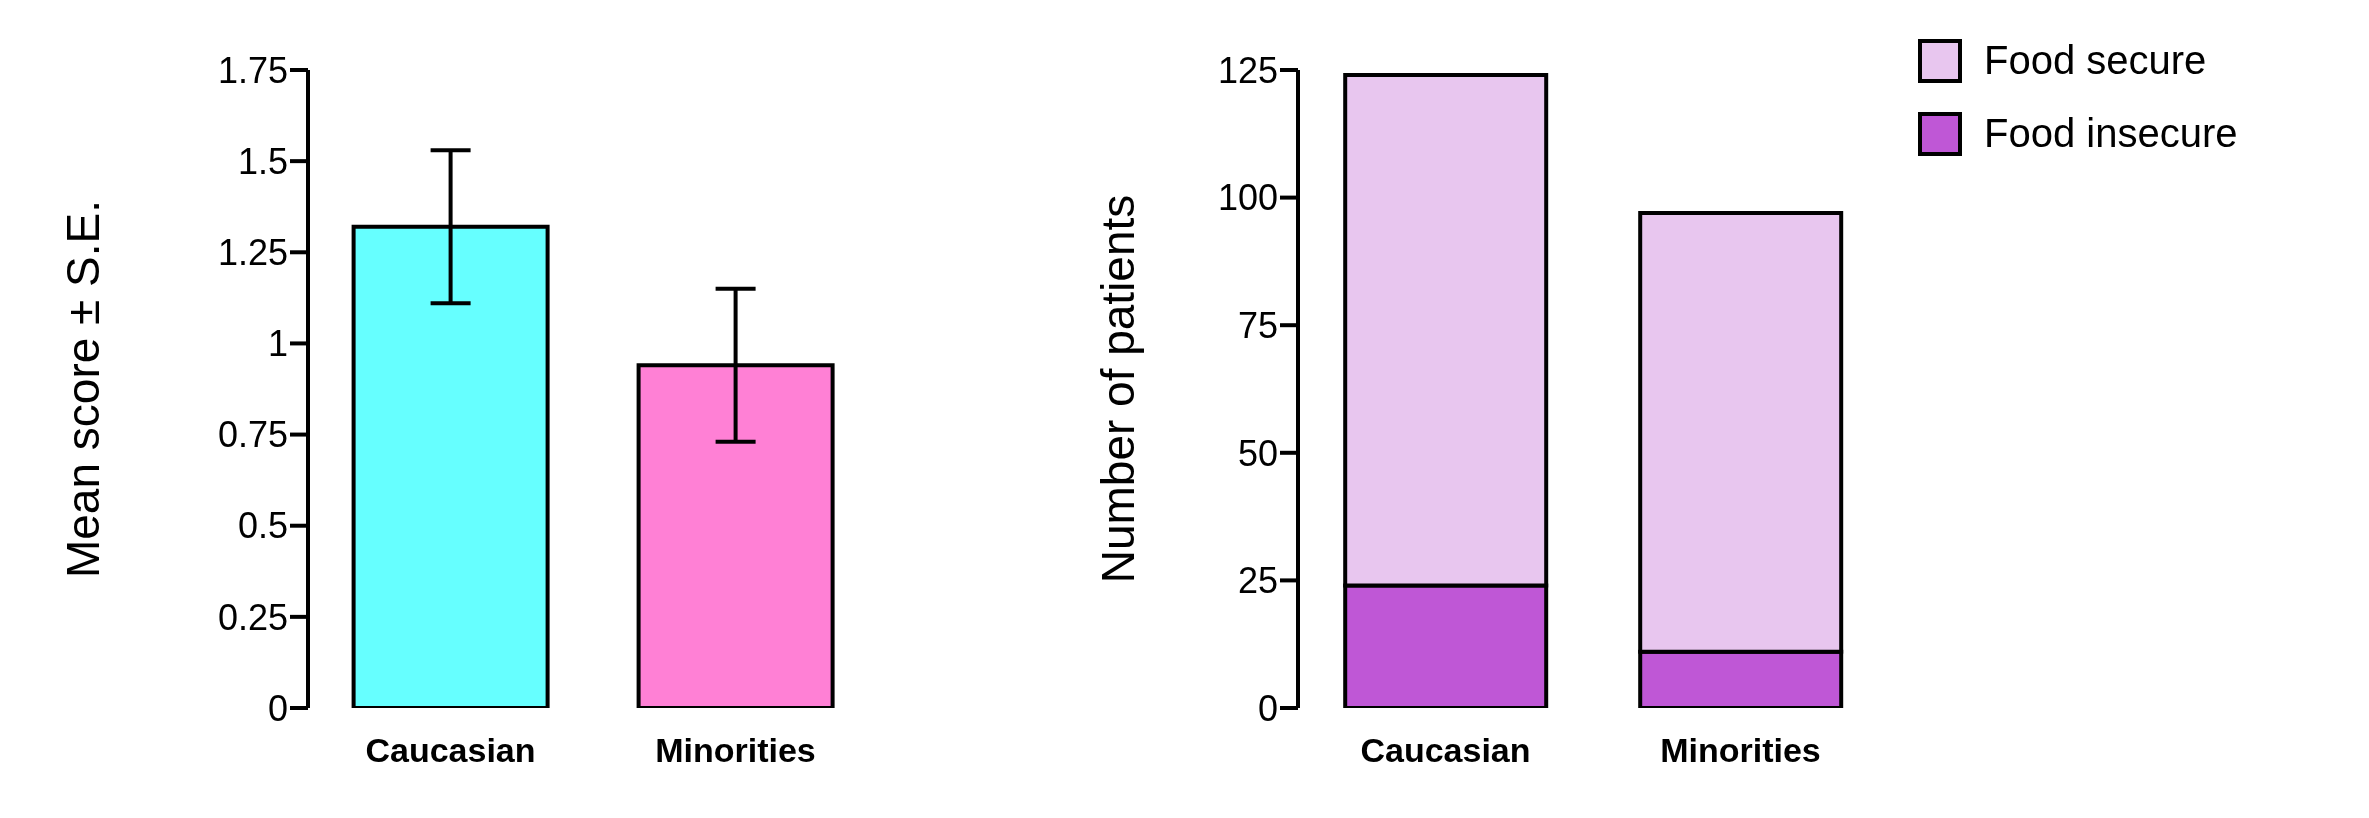 The image size is (2369, 818). What do you see at coordinates (83, 389) in the screenshot?
I see `y-axis-title: Mean score ± S.E.` at bounding box center [83, 389].